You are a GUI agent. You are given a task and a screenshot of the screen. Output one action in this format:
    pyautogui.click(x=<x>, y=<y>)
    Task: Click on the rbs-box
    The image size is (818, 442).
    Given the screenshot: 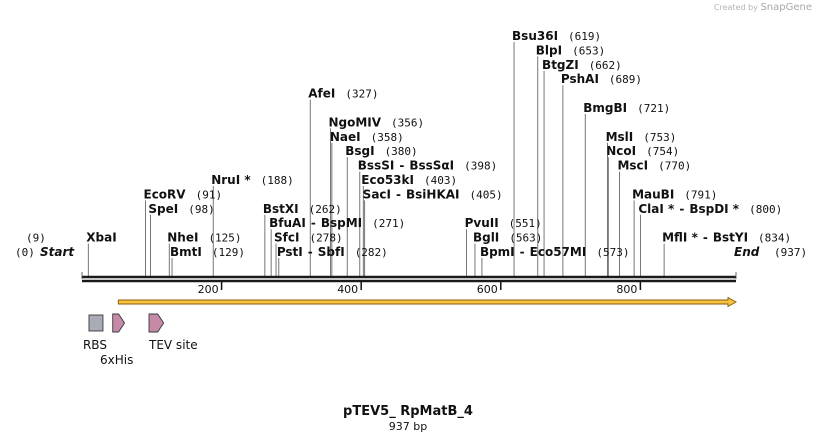 What is the action you would take?
    pyautogui.click(x=96, y=323)
    